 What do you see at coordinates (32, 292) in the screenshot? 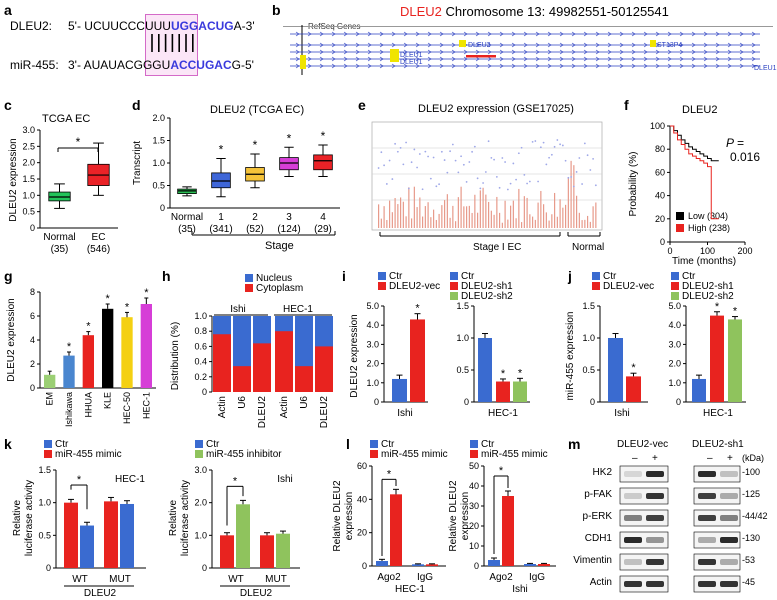
I see `panel-g-y-tick-label: 8` at bounding box center [32, 292].